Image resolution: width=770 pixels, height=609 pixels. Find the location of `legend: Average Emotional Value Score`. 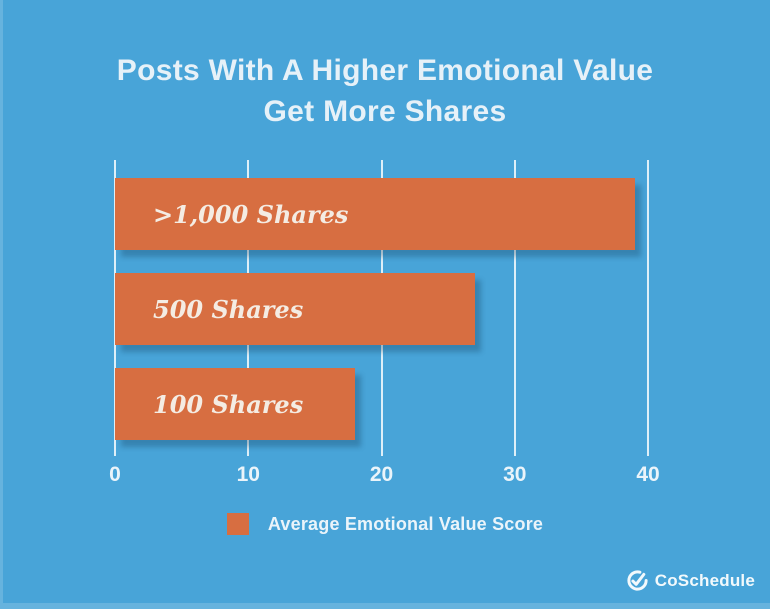

legend: Average Emotional Value Score is located at coordinates (385, 524).